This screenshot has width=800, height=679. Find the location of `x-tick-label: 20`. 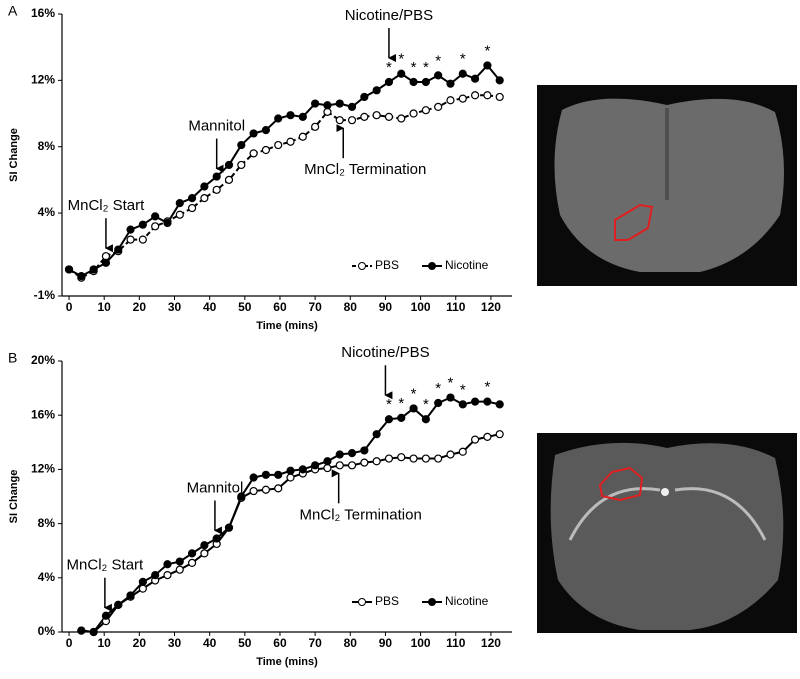

x-tick-label: 20 is located at coordinates (140, 643).